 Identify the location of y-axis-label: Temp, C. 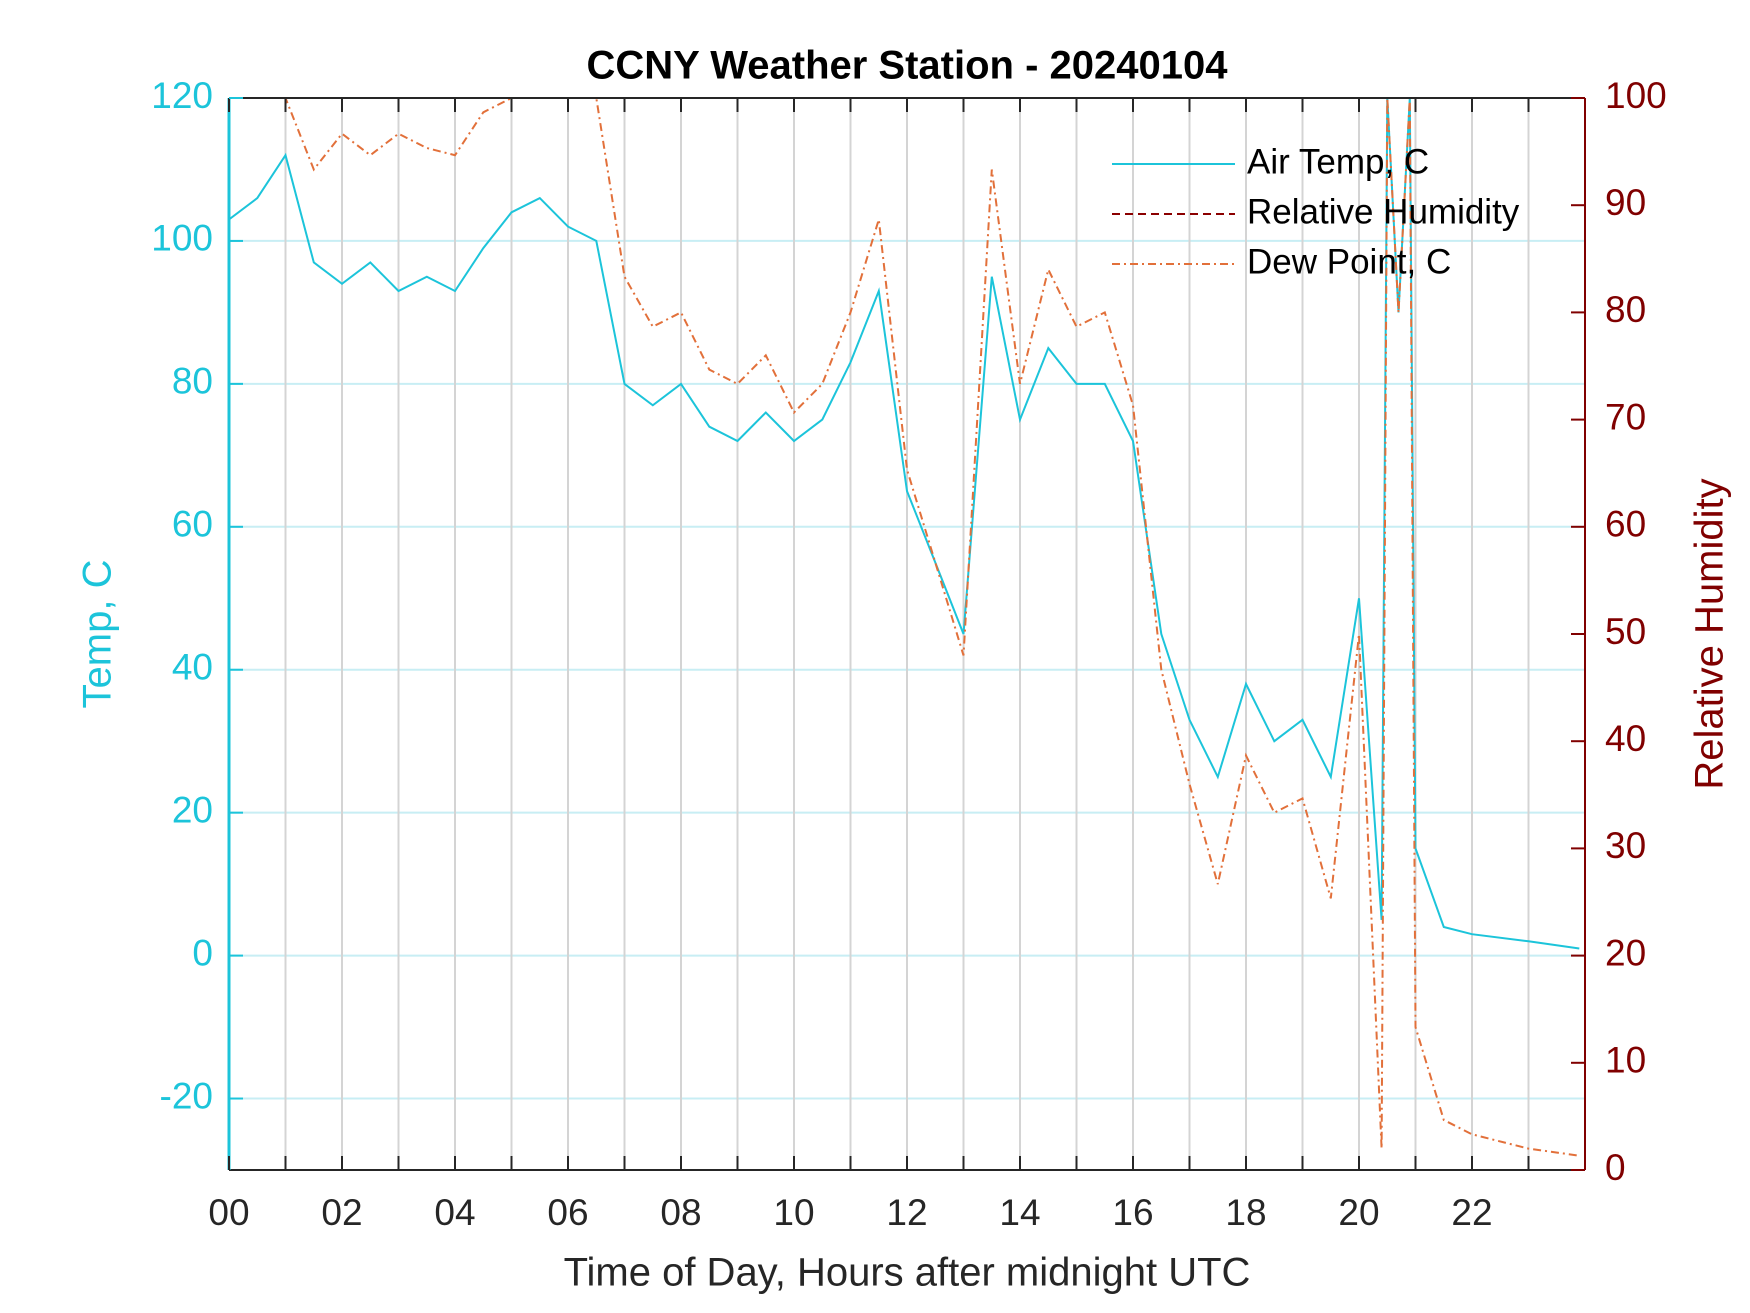
(98, 634).